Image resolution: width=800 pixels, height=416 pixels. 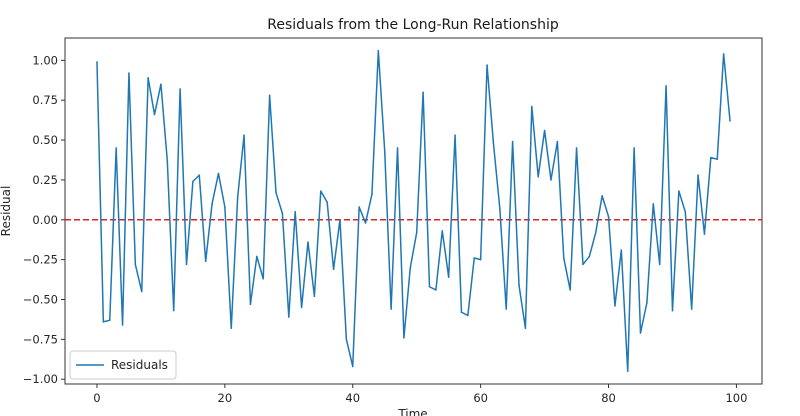 I want to click on x-tick-label: 100, so click(x=736, y=398).